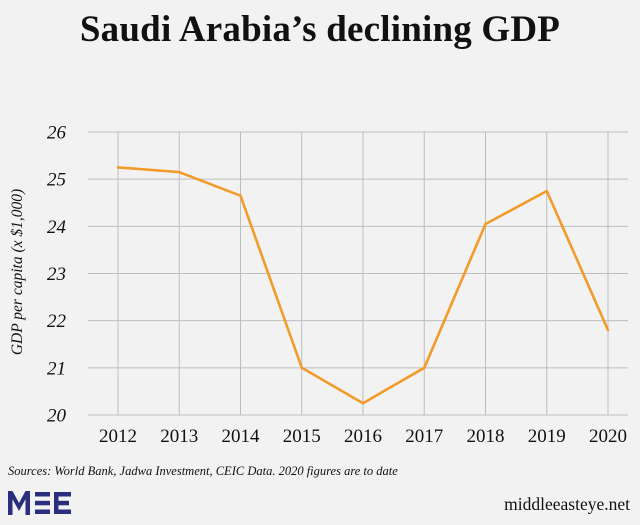 Image resolution: width=640 pixels, height=525 pixels. I want to click on x-tick-label: 2015, so click(302, 436).